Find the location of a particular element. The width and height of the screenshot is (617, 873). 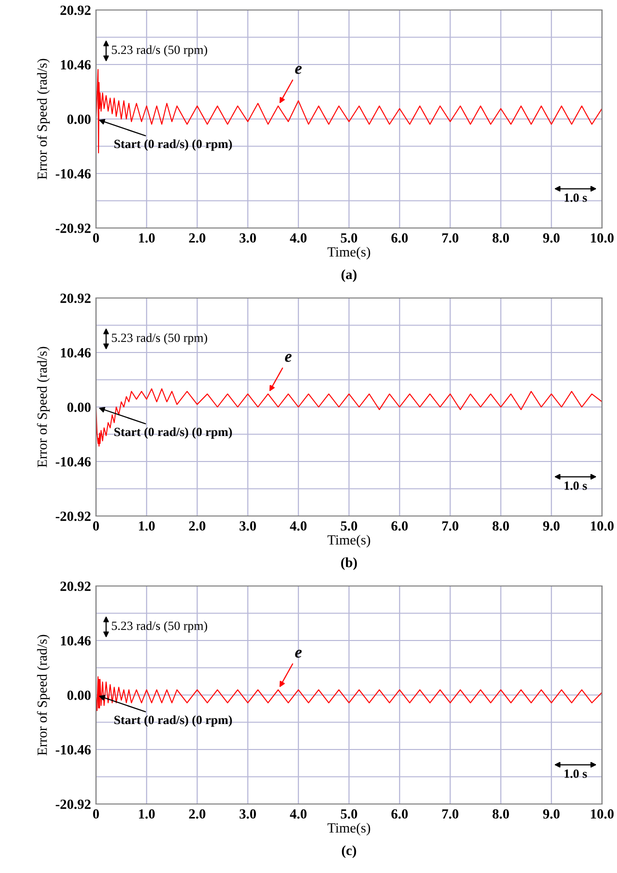

text: (a) is located at coordinates (349, 275).